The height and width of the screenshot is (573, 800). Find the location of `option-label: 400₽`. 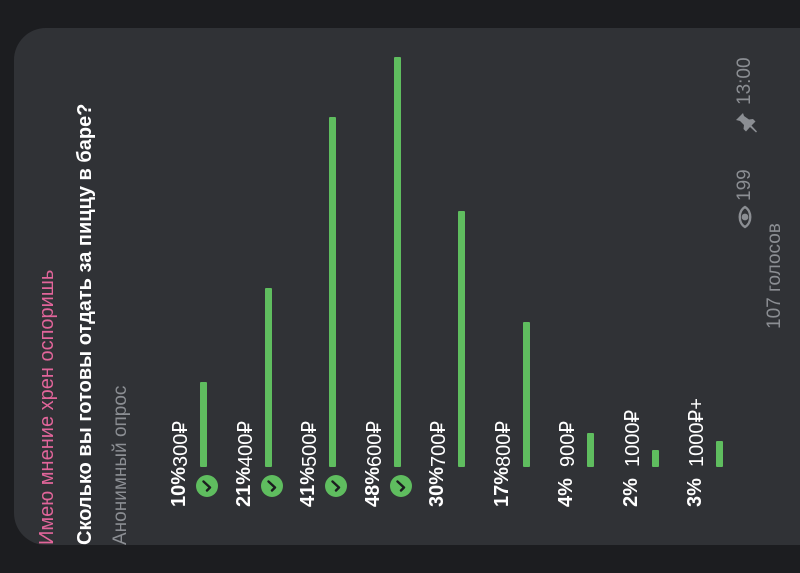

option-label: 400₽ is located at coordinates (245, 443).